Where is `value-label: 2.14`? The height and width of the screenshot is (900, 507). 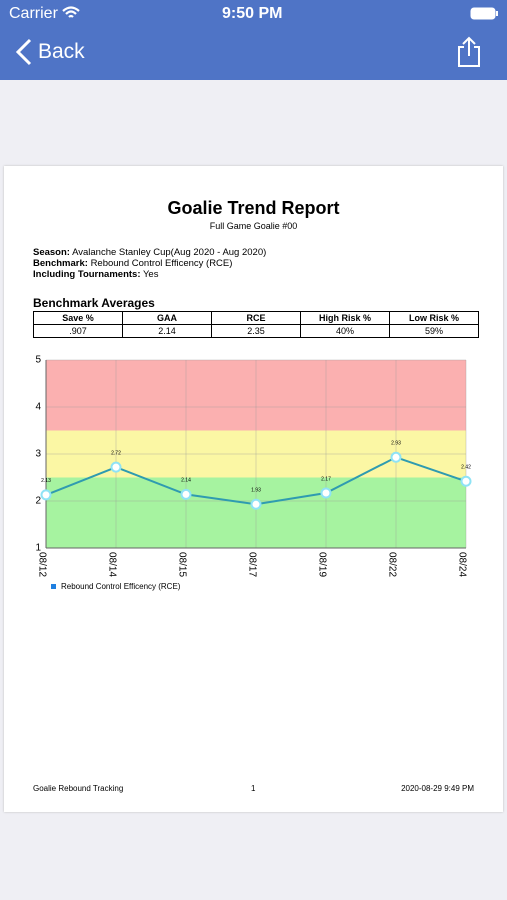
value-label: 2.14 is located at coordinates (186, 481).